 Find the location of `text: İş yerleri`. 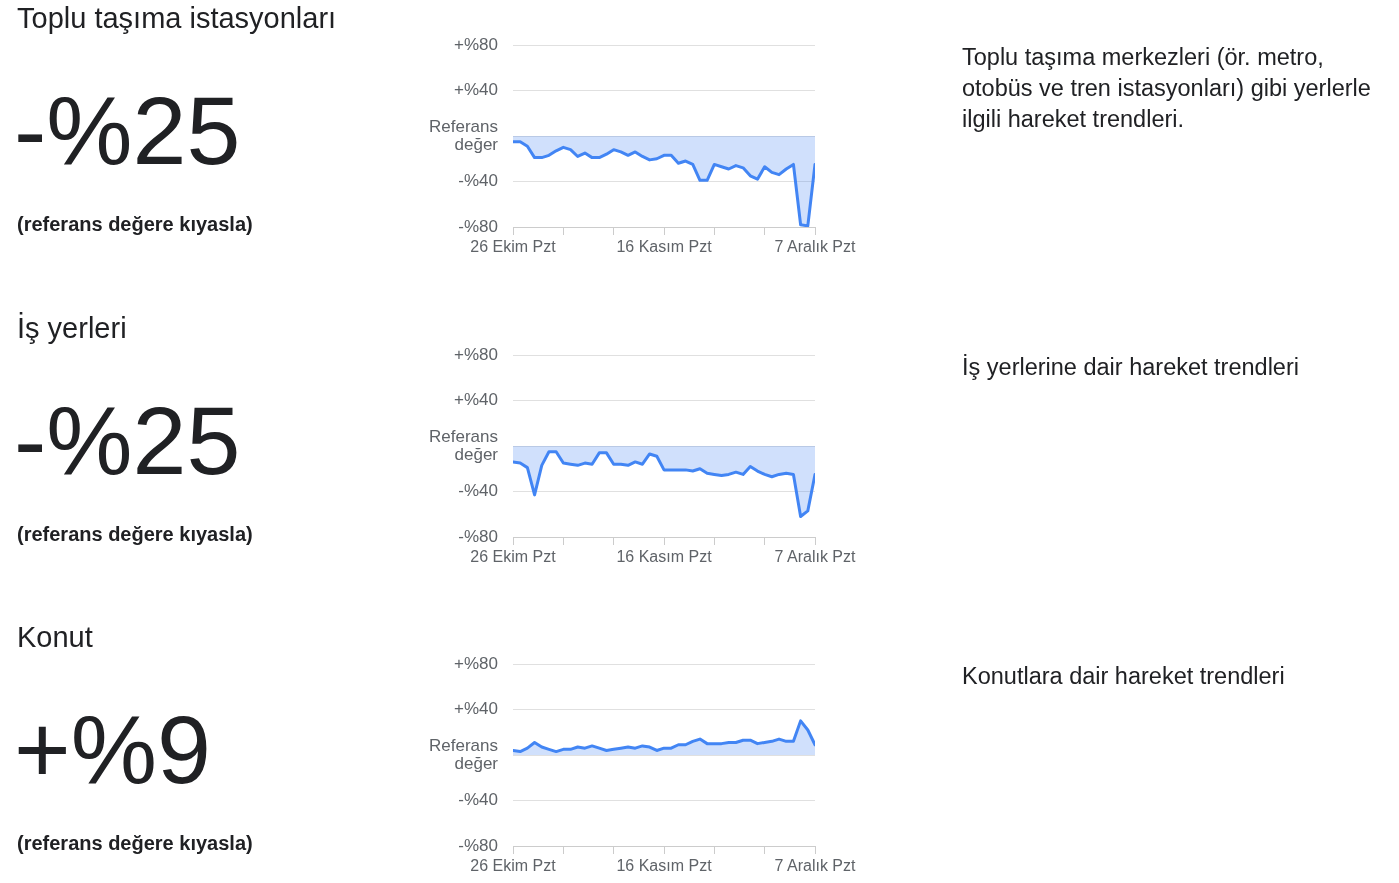

text: İş yerleri is located at coordinates (72, 328).